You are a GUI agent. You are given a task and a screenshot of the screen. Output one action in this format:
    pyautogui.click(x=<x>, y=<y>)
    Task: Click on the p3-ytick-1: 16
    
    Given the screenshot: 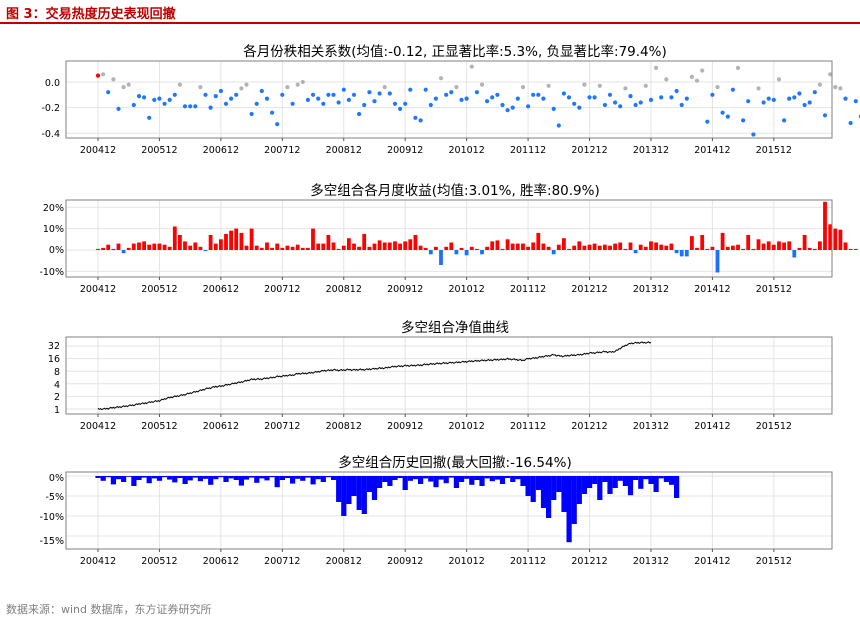 What is the action you would take?
    pyautogui.click(x=54, y=359)
    